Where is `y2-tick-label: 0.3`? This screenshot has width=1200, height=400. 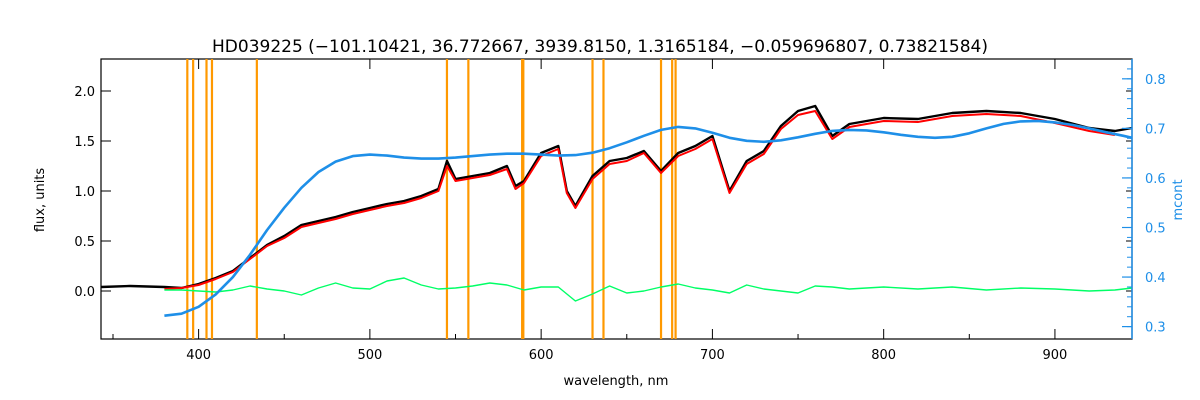 y2-tick-label: 0.3 is located at coordinates (1155, 328).